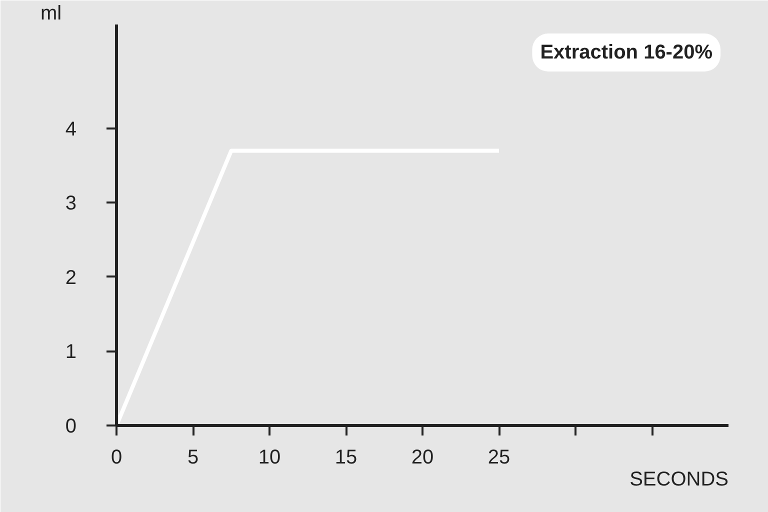 This screenshot has height=512, width=768. I want to click on y-tick-label: 1, so click(70, 352).